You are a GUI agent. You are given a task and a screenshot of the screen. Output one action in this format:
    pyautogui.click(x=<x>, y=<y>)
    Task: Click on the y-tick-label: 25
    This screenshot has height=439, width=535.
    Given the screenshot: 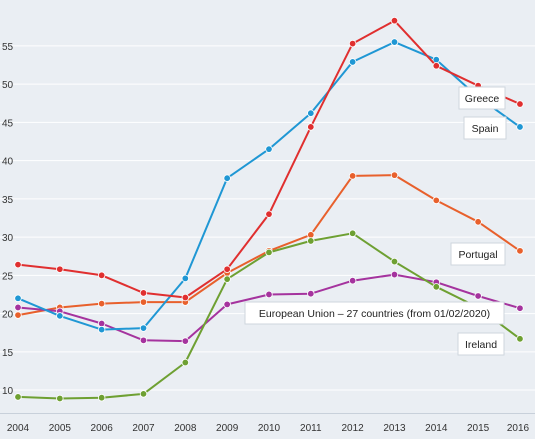 What is the action you would take?
    pyautogui.click(x=8, y=276)
    